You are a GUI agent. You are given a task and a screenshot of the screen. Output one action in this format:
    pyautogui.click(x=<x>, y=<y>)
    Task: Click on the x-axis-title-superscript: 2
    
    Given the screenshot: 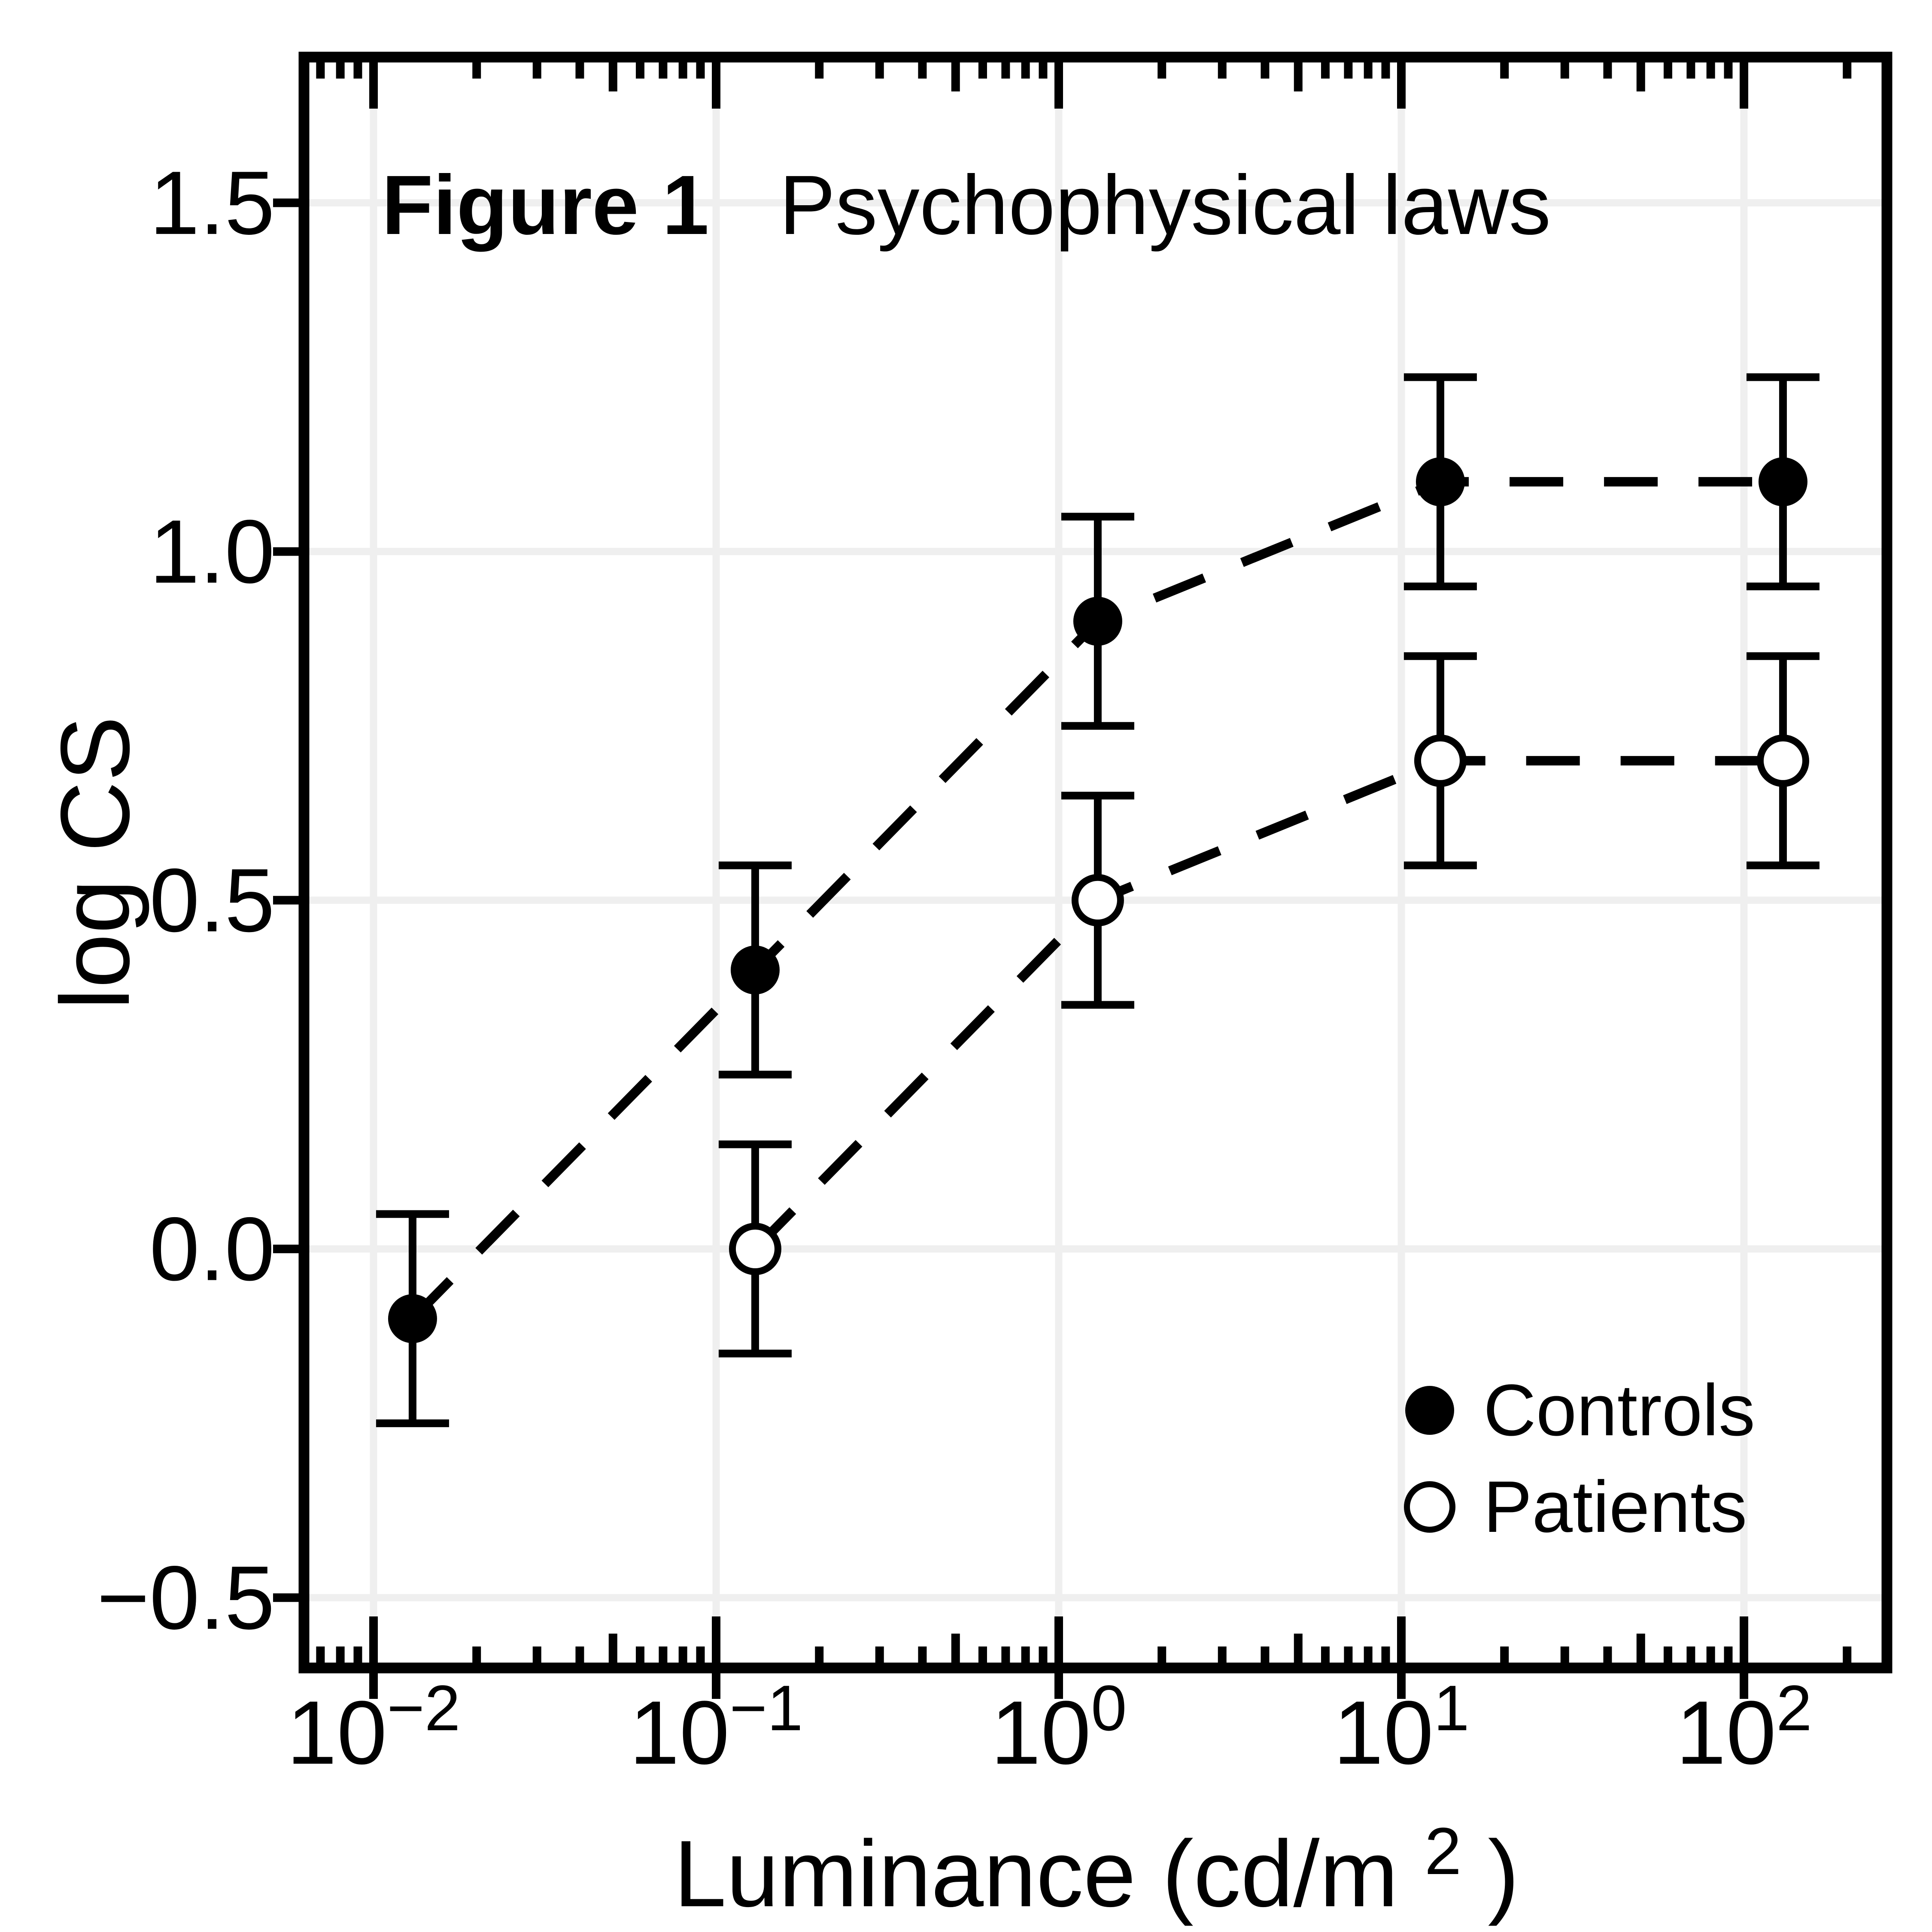 What is the action you would take?
    pyautogui.click(x=1443, y=1851)
    